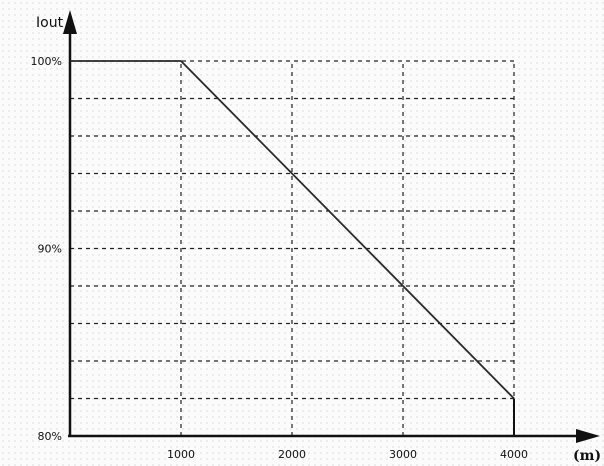 The image size is (604, 466). What do you see at coordinates (50, 249) in the screenshot?
I see `y-tick-label: 90%` at bounding box center [50, 249].